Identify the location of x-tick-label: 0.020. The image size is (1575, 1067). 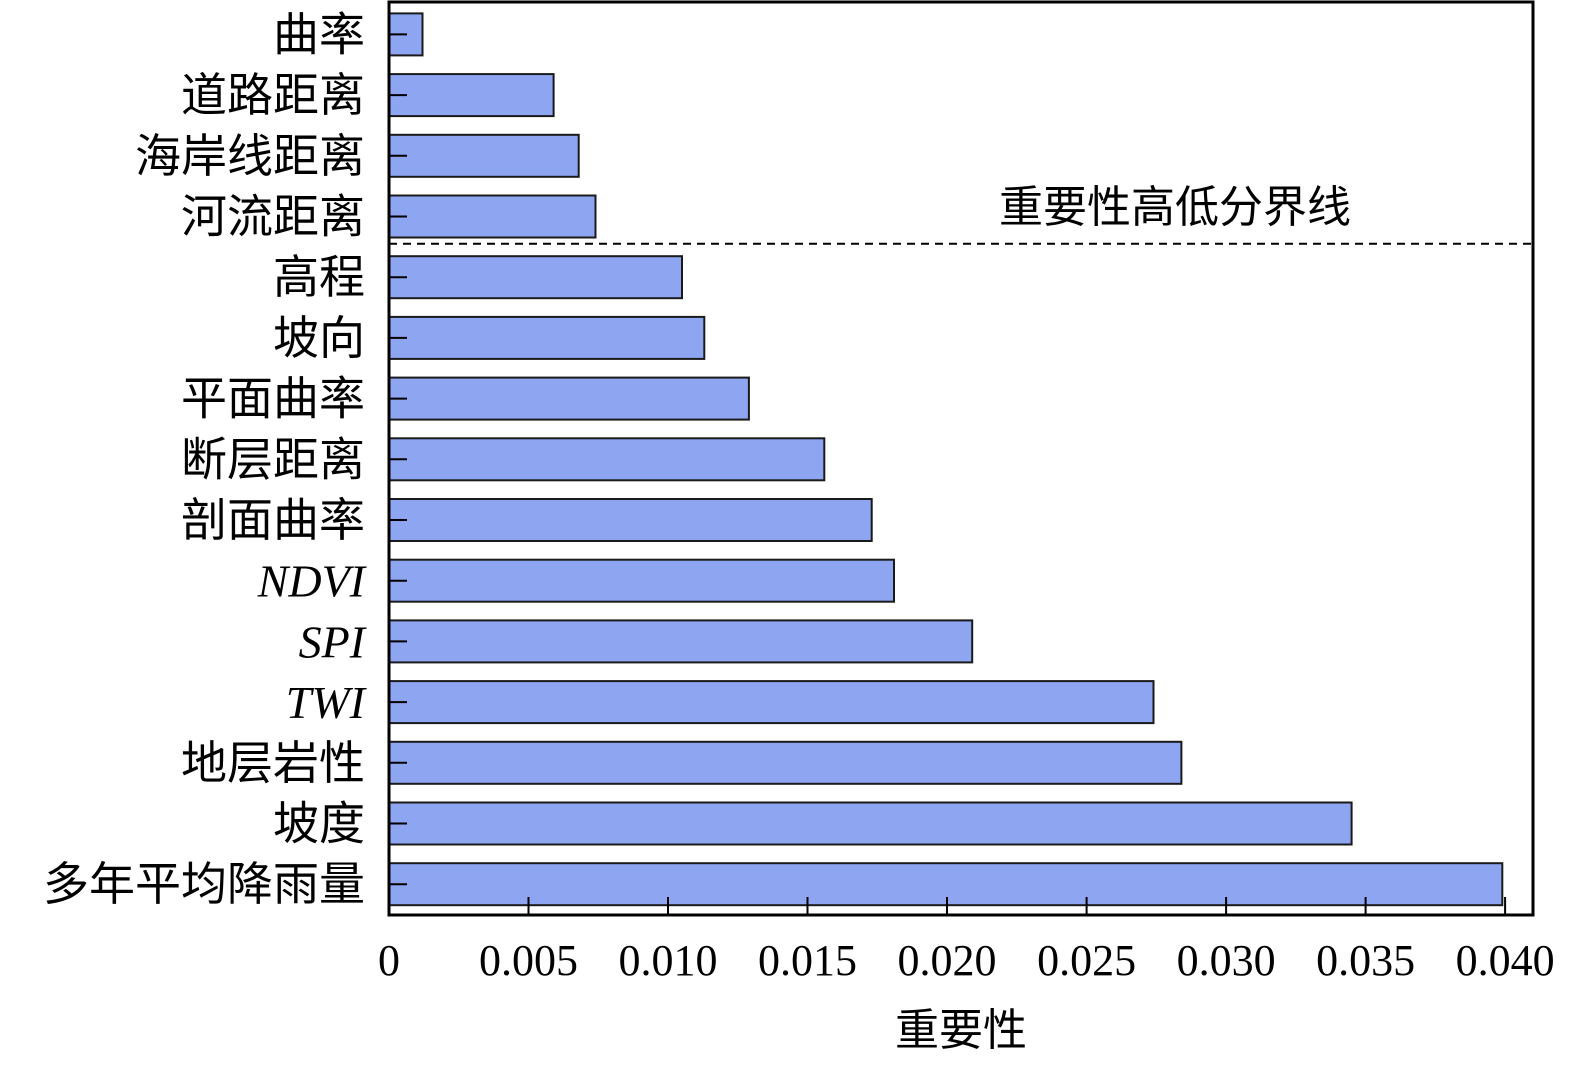
(947, 960).